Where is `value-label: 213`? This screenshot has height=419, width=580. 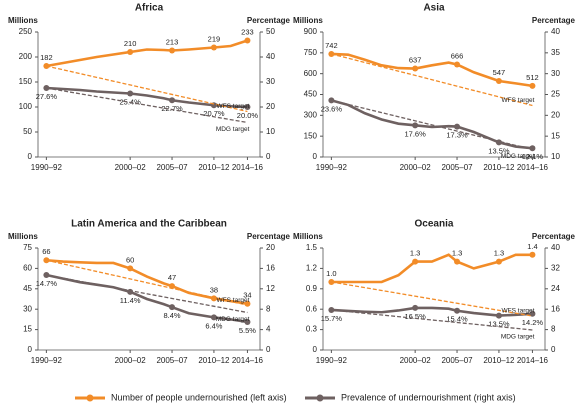
value-label: 213 is located at coordinates (172, 41).